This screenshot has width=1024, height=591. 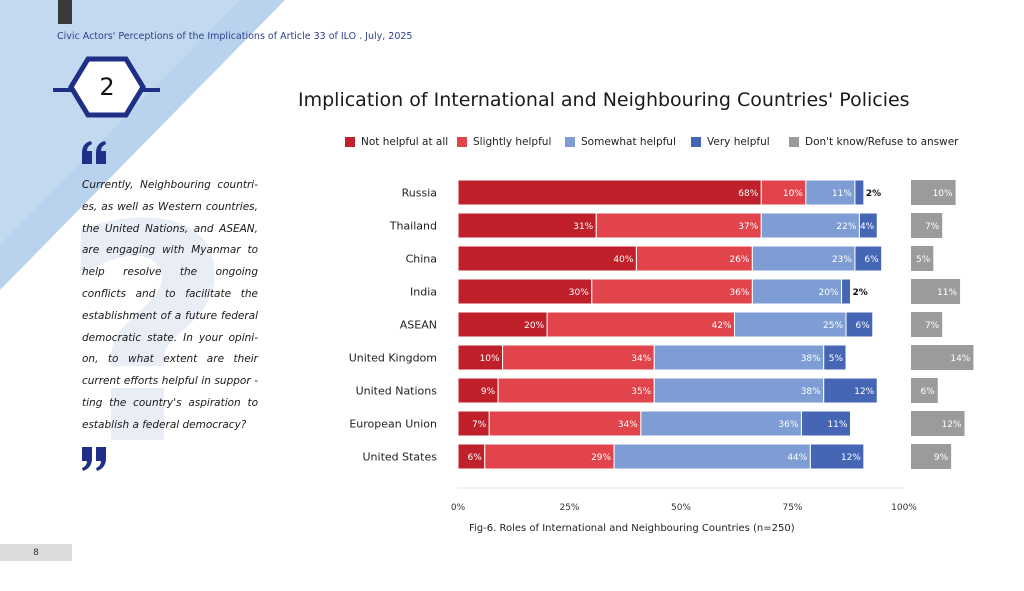 What do you see at coordinates (419, 193) in the screenshot?
I see `category-label: Russia` at bounding box center [419, 193].